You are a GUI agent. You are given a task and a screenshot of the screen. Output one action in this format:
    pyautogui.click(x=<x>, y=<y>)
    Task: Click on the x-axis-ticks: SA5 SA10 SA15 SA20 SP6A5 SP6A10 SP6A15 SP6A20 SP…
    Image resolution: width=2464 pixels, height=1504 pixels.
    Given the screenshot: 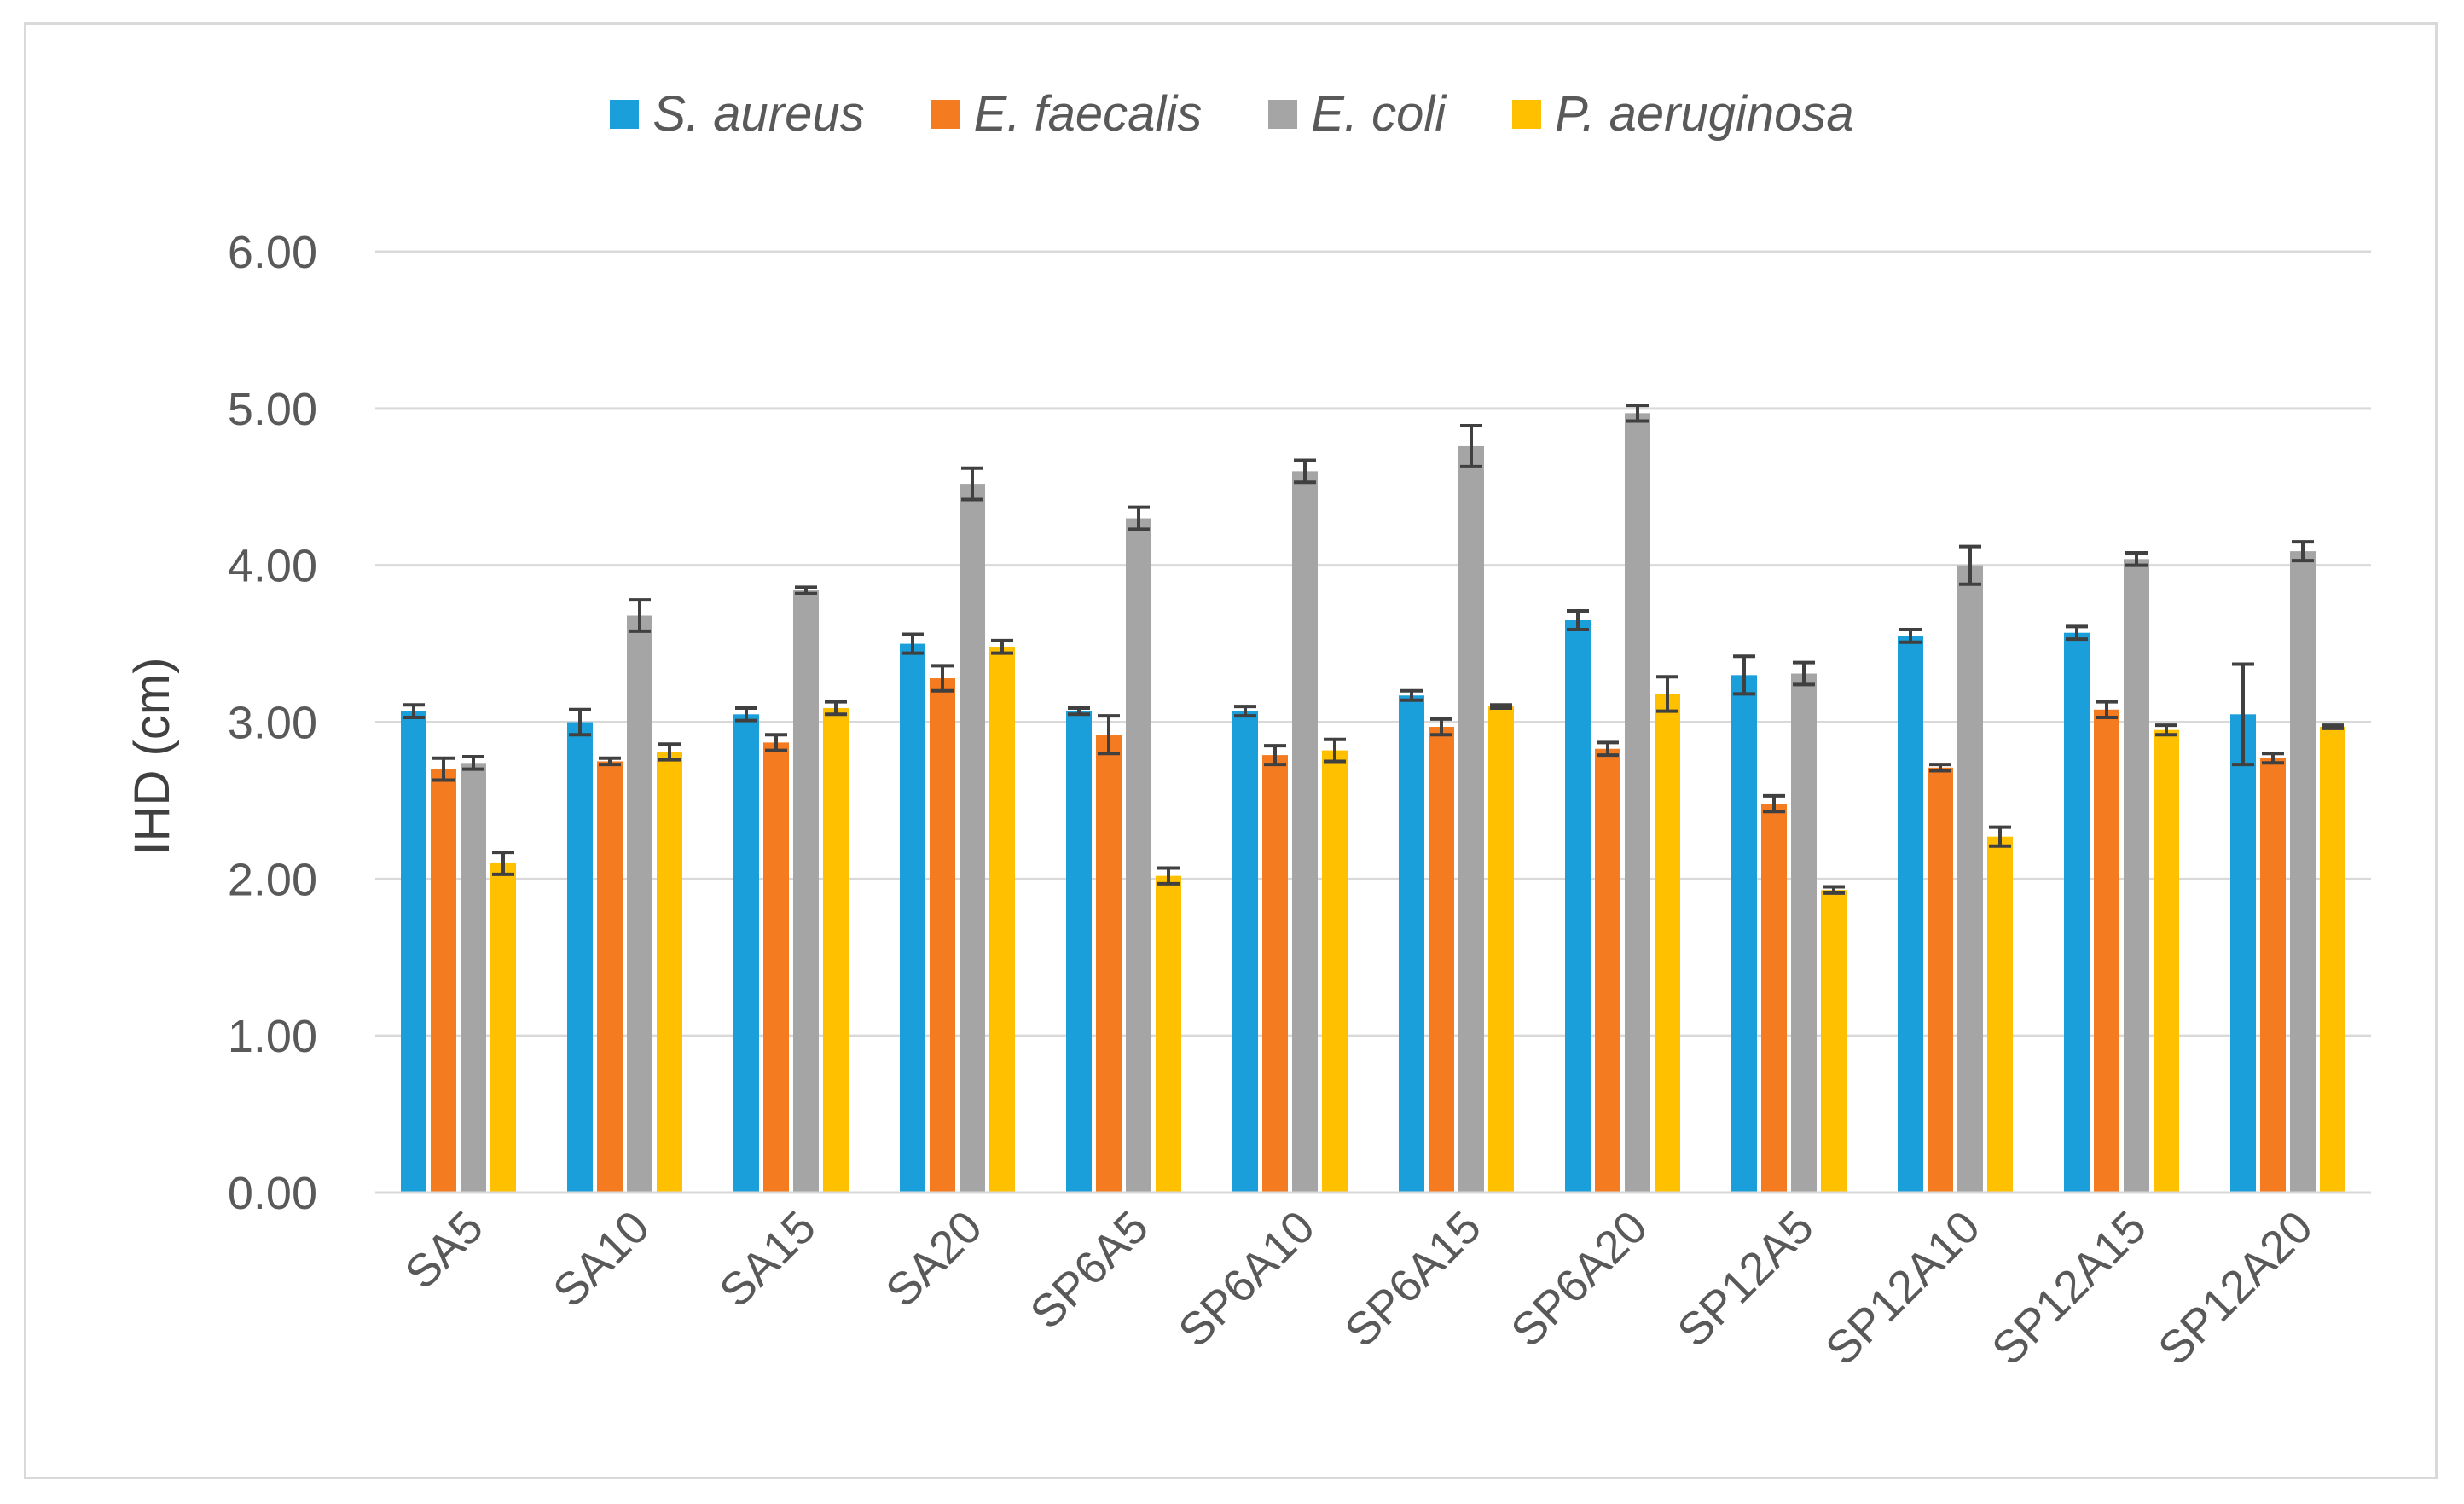 What is the action you would take?
    pyautogui.click(x=1358, y=1288)
    